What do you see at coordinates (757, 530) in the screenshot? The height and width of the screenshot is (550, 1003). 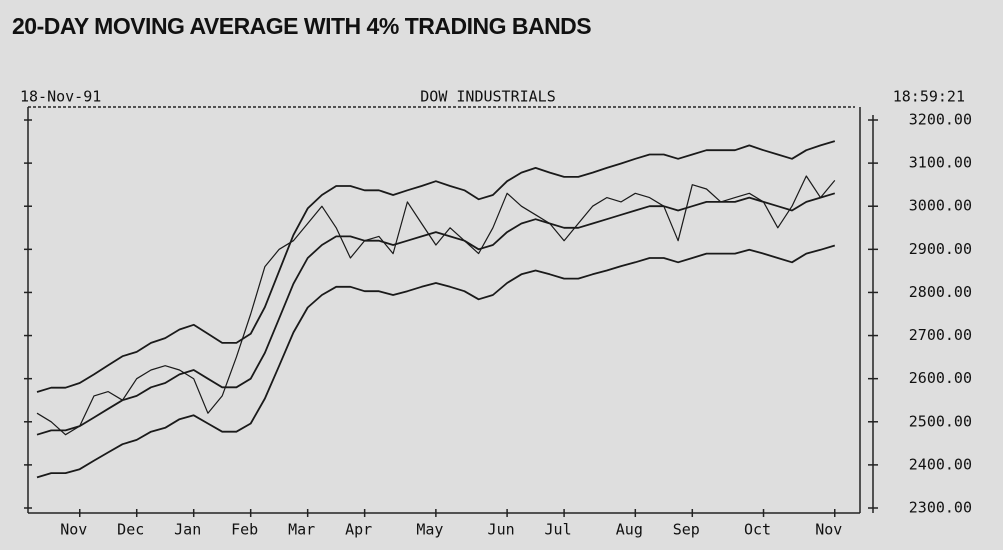 I see `x-tick-label: Oct` at bounding box center [757, 530].